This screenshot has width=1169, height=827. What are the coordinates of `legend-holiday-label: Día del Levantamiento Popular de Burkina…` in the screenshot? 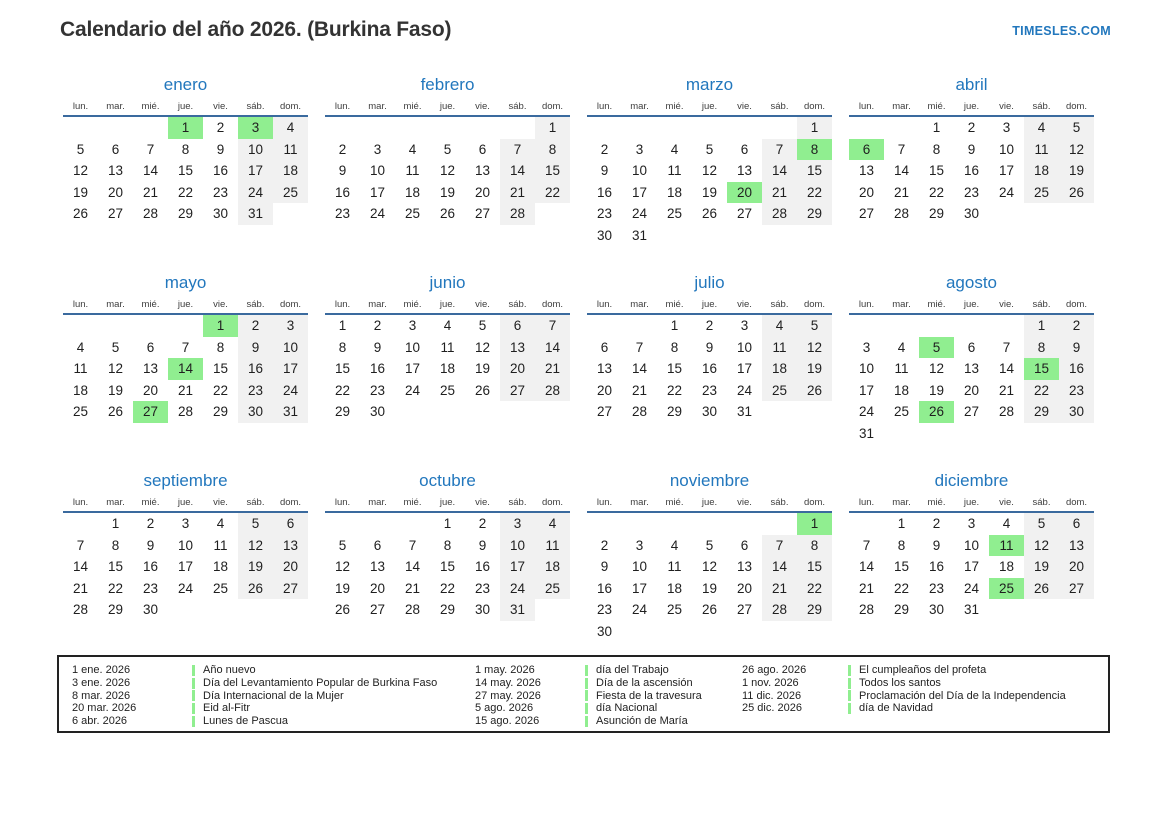 It's located at (320, 682).